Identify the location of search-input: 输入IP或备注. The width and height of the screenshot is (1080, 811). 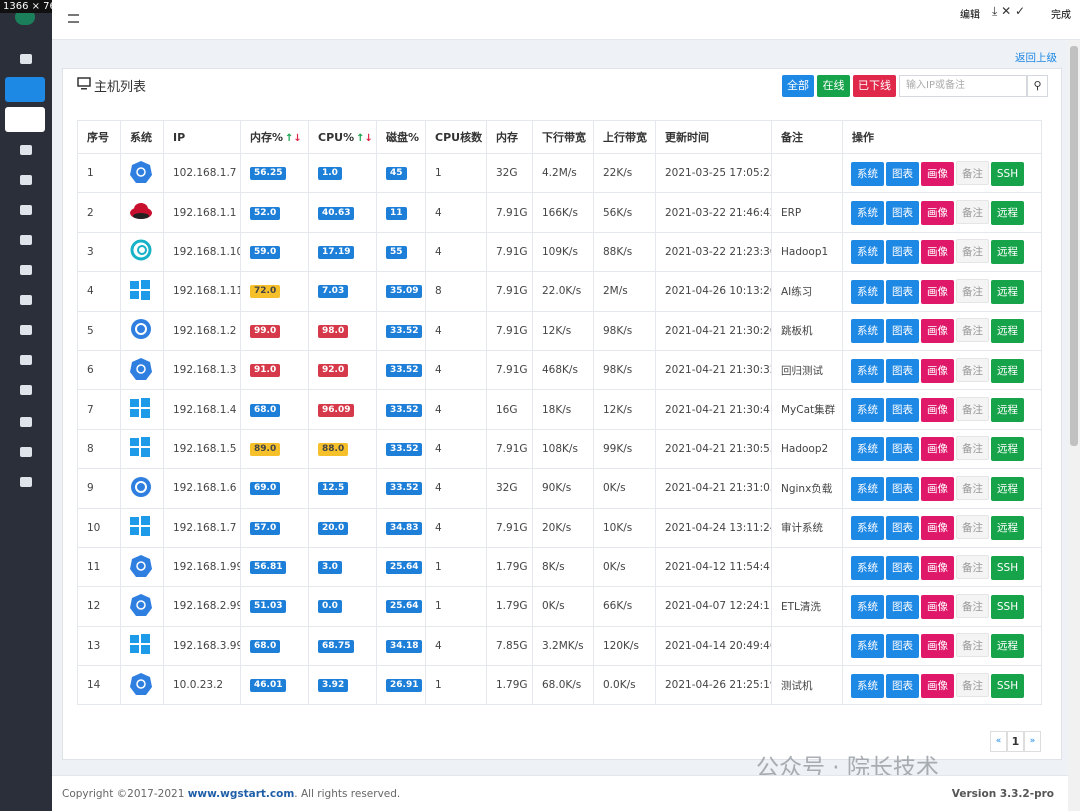
(963, 86).